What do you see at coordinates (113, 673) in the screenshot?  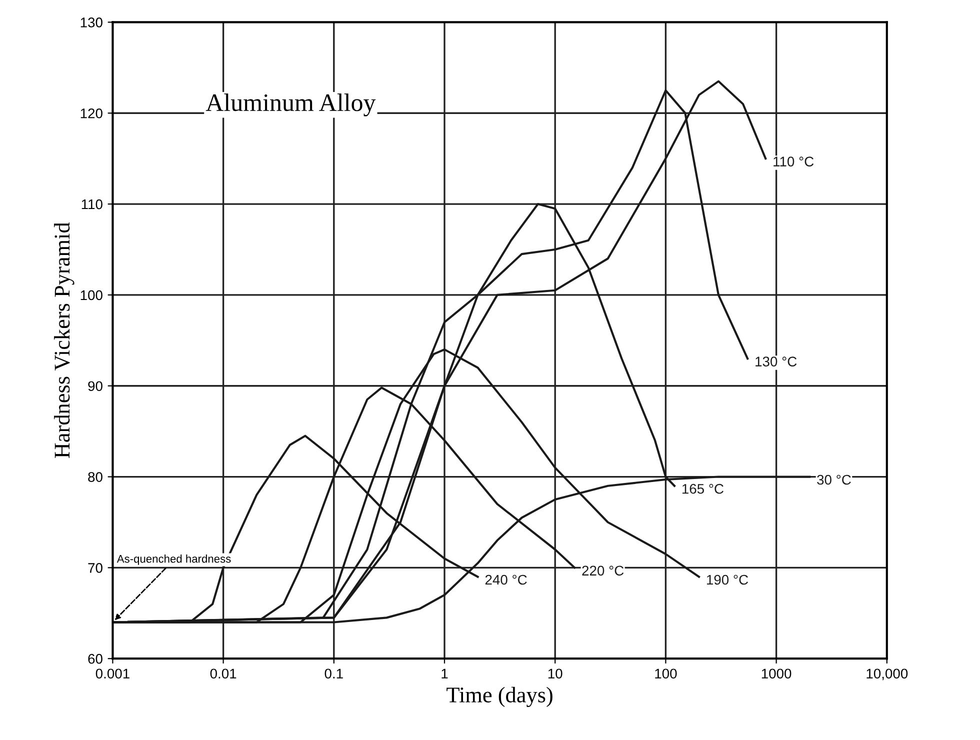 I see `x-tick-label: 0.001` at bounding box center [113, 673].